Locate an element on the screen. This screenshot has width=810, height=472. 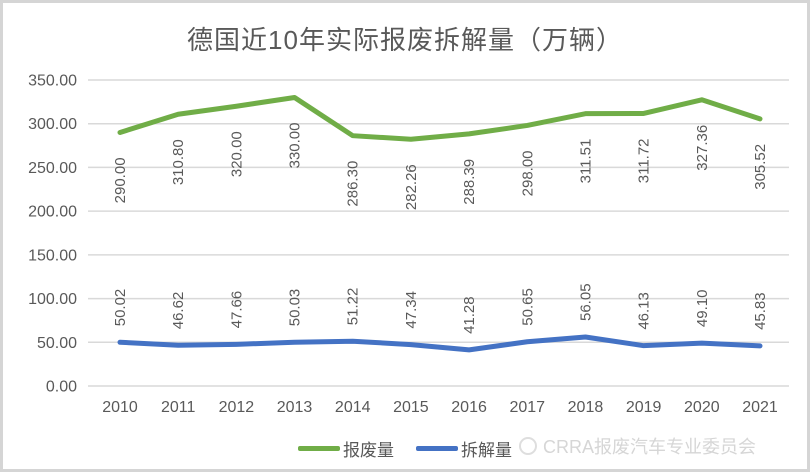
x-tick-label: 2021 is located at coordinates (760, 407).